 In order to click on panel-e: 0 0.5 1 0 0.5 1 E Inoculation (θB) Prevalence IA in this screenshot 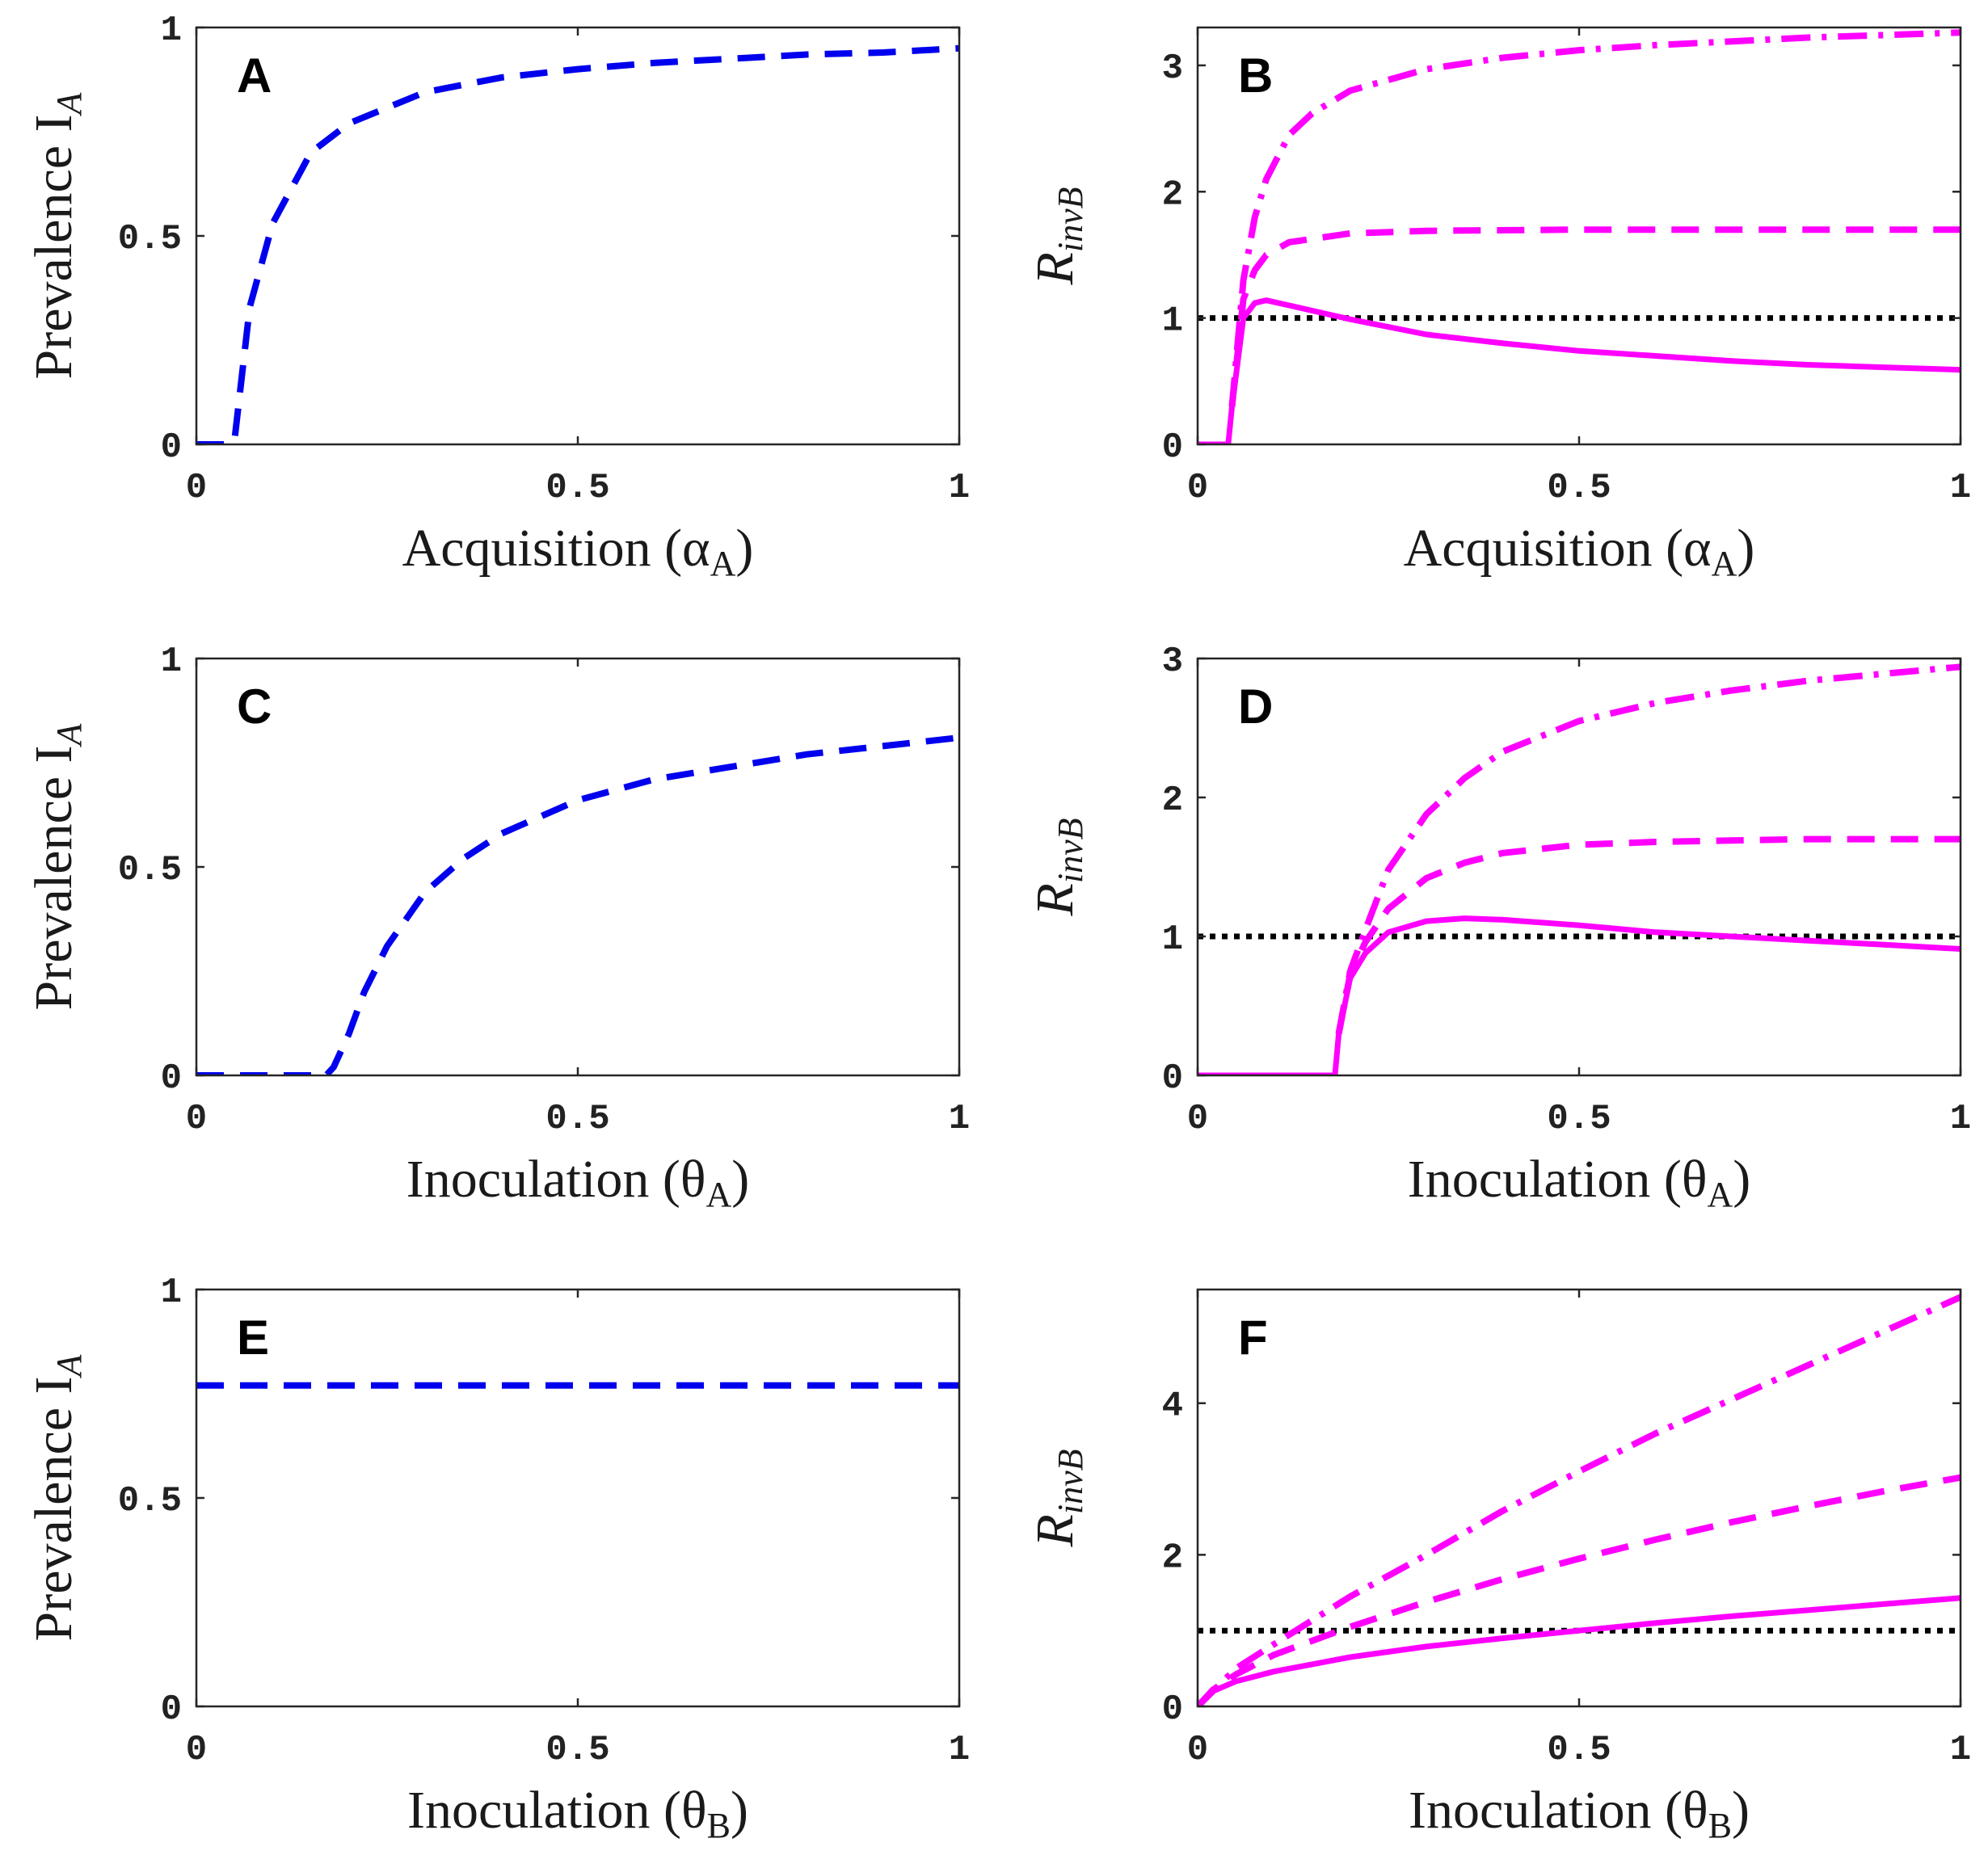, I will do `click(497, 1559)`.